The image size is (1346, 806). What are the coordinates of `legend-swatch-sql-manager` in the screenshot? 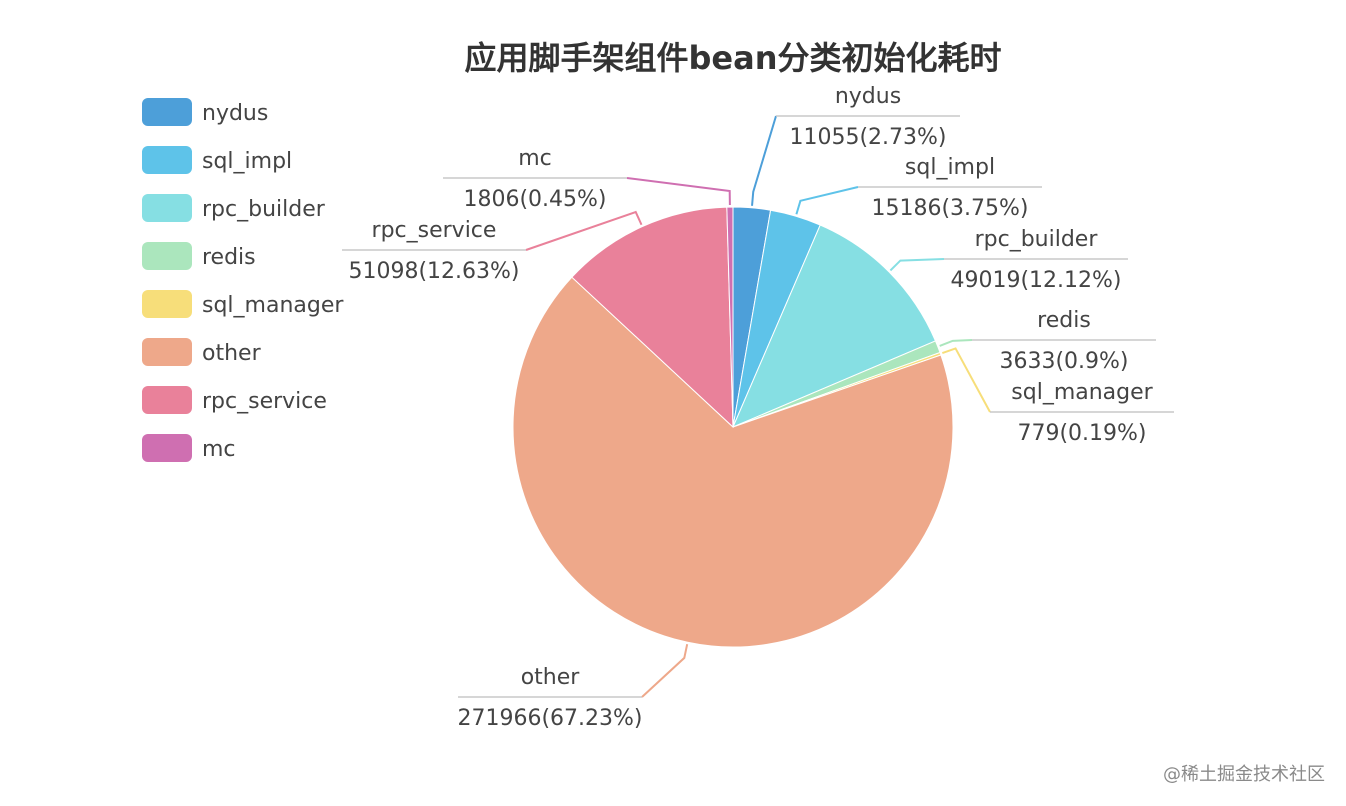 It's located at (167, 304).